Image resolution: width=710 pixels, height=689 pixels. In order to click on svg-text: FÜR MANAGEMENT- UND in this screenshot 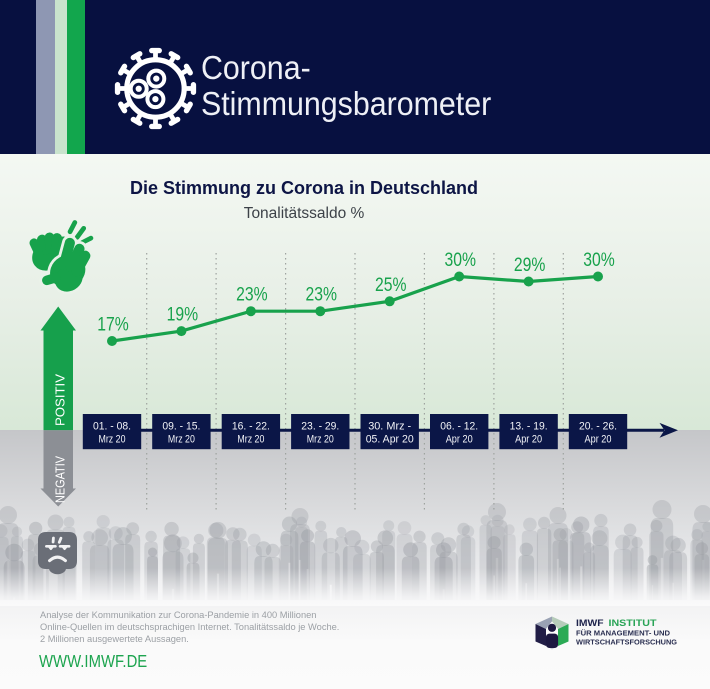, I will do `click(623, 633)`.